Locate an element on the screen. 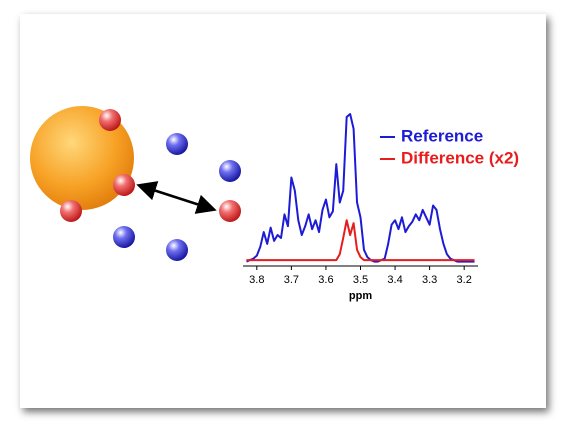 This screenshot has width=567, height=439. x-tick-label: 3.5 is located at coordinates (360, 280).